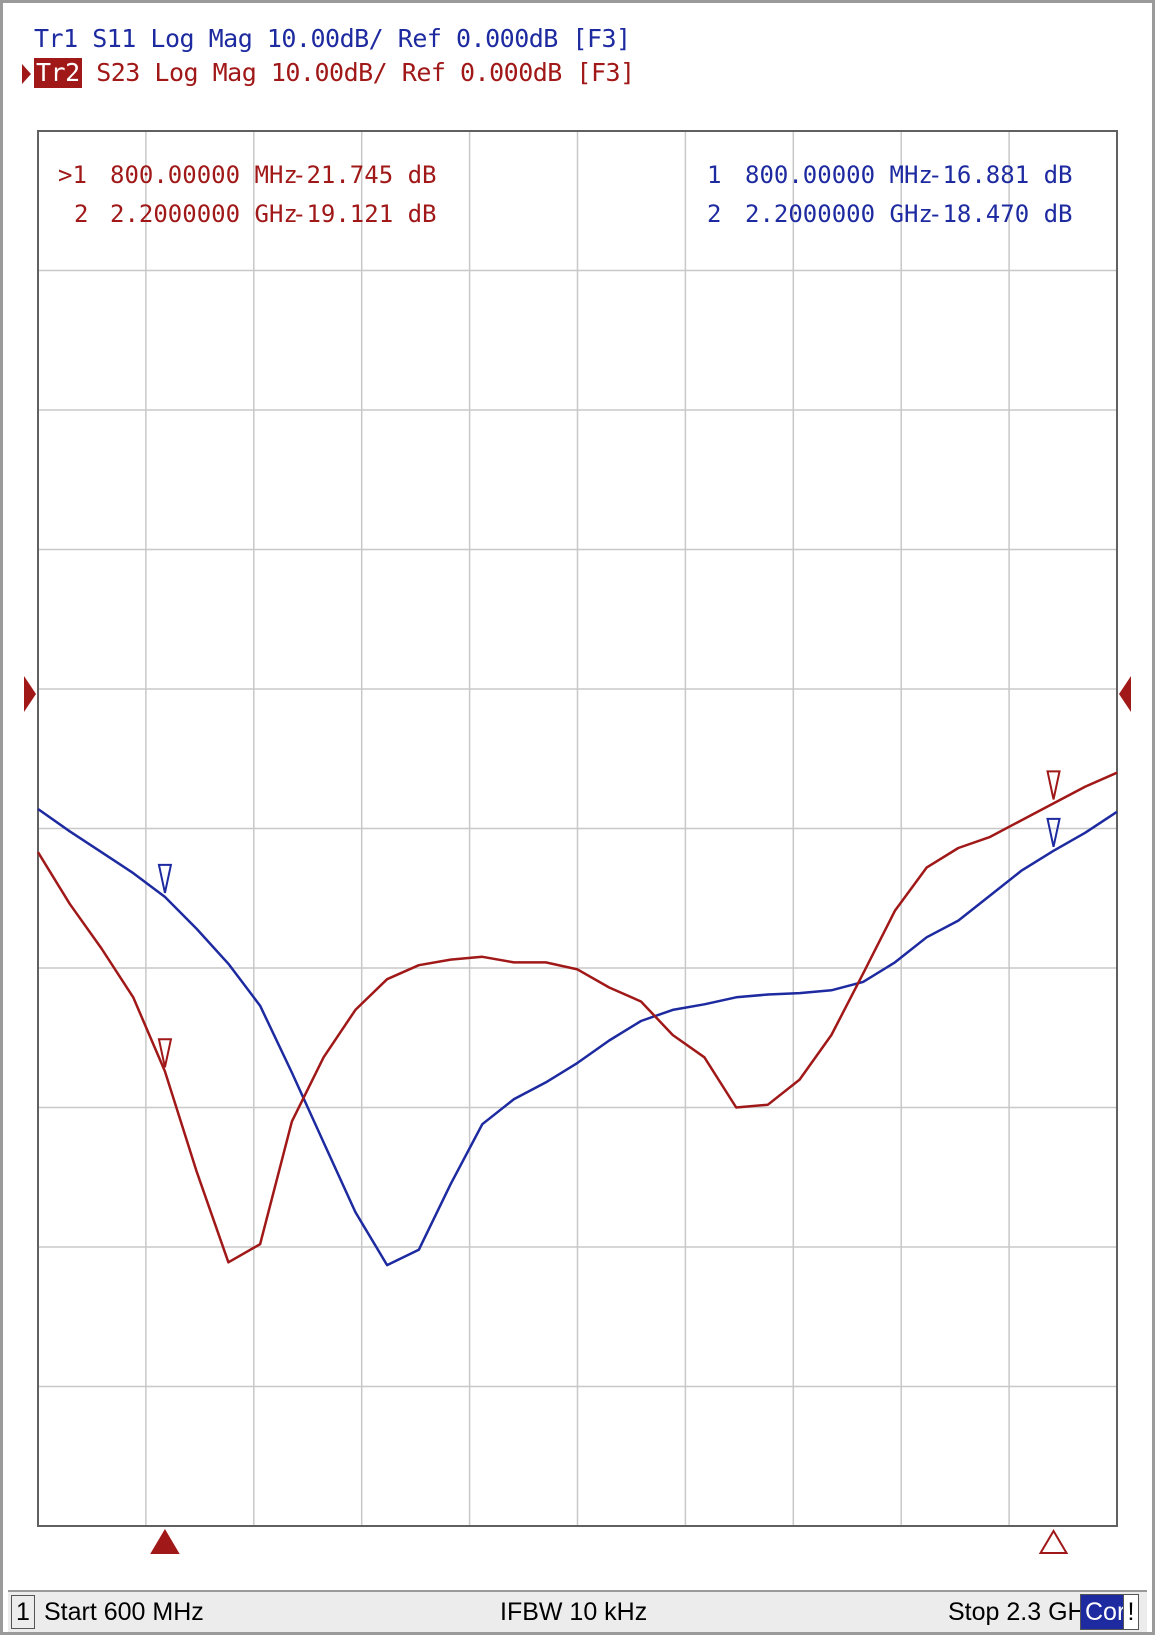 This screenshot has width=1155, height=1635. Describe the element at coordinates (1023, 1612) in the screenshot. I see `stop-frequency: Stop 2.3 GHz` at that location.